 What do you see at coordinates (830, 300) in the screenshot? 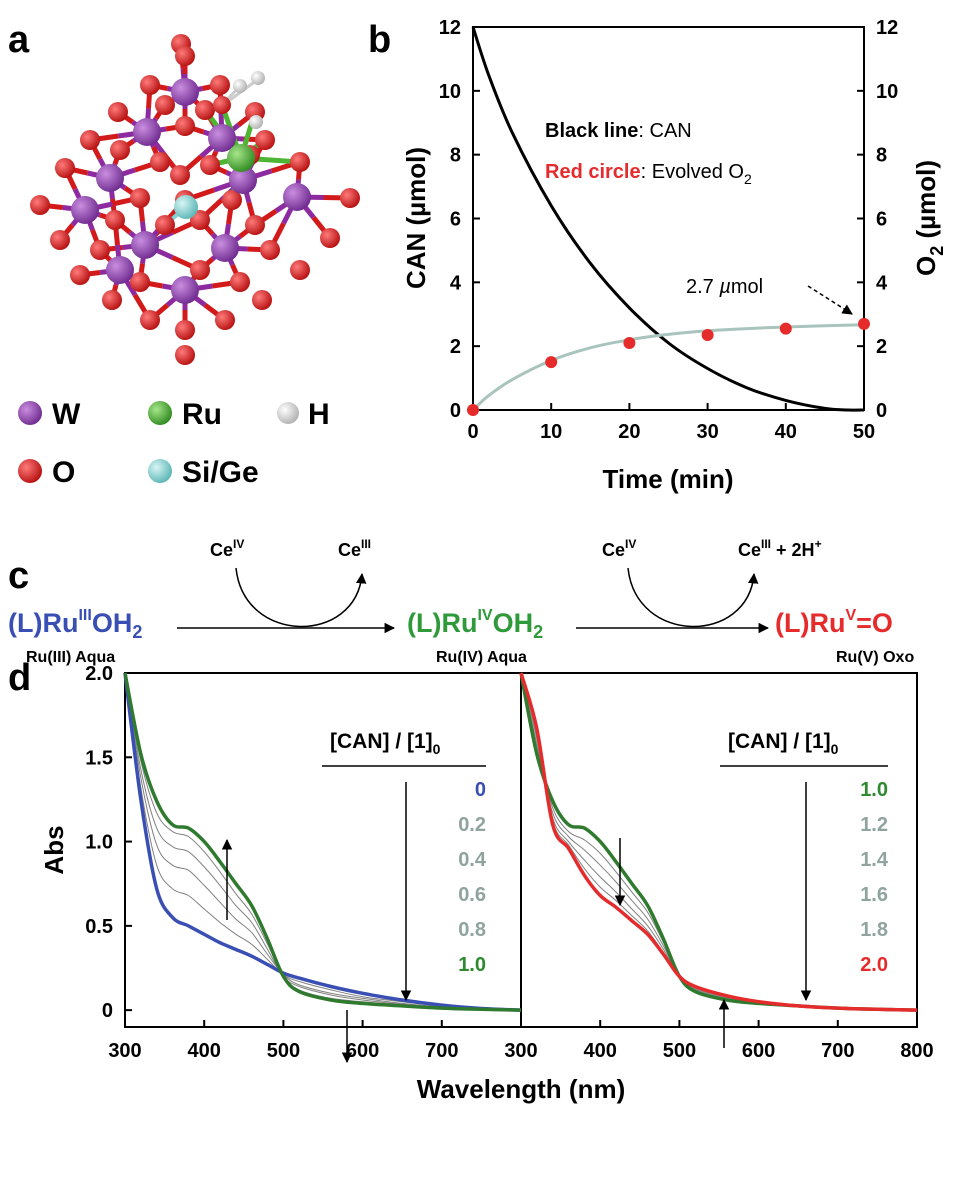
I see `annotation-arrow` at bounding box center [830, 300].